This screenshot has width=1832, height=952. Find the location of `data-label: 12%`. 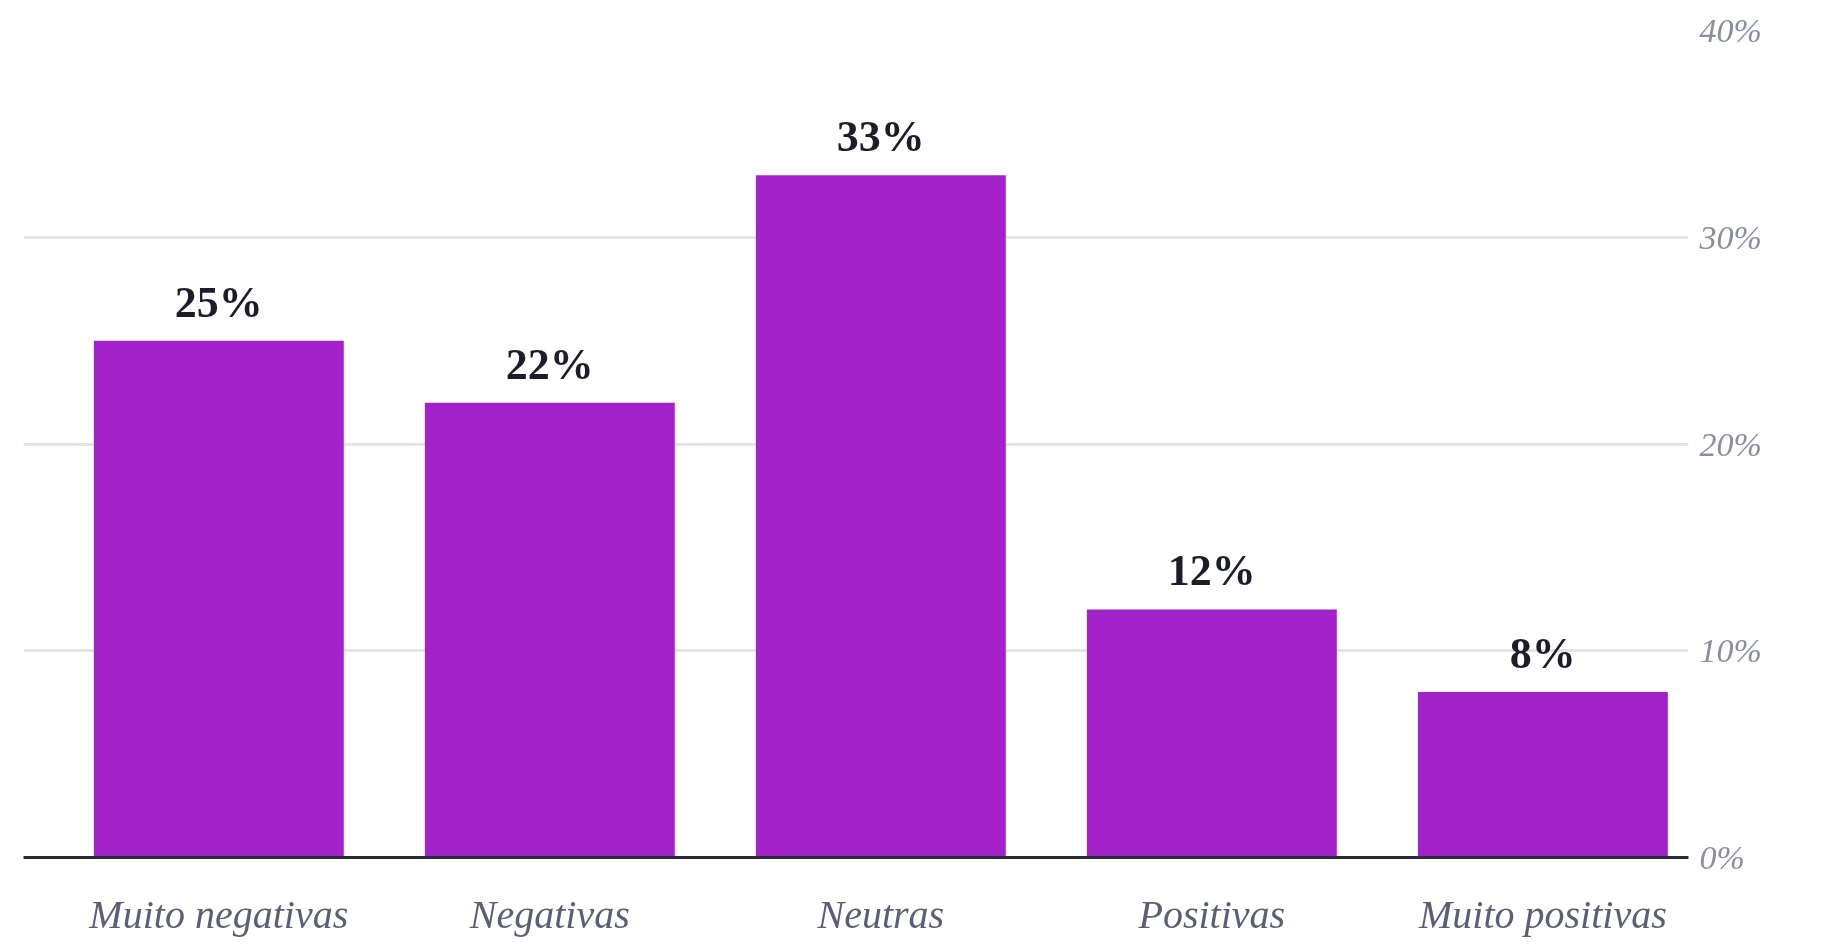

data-label: 12% is located at coordinates (1211, 571).